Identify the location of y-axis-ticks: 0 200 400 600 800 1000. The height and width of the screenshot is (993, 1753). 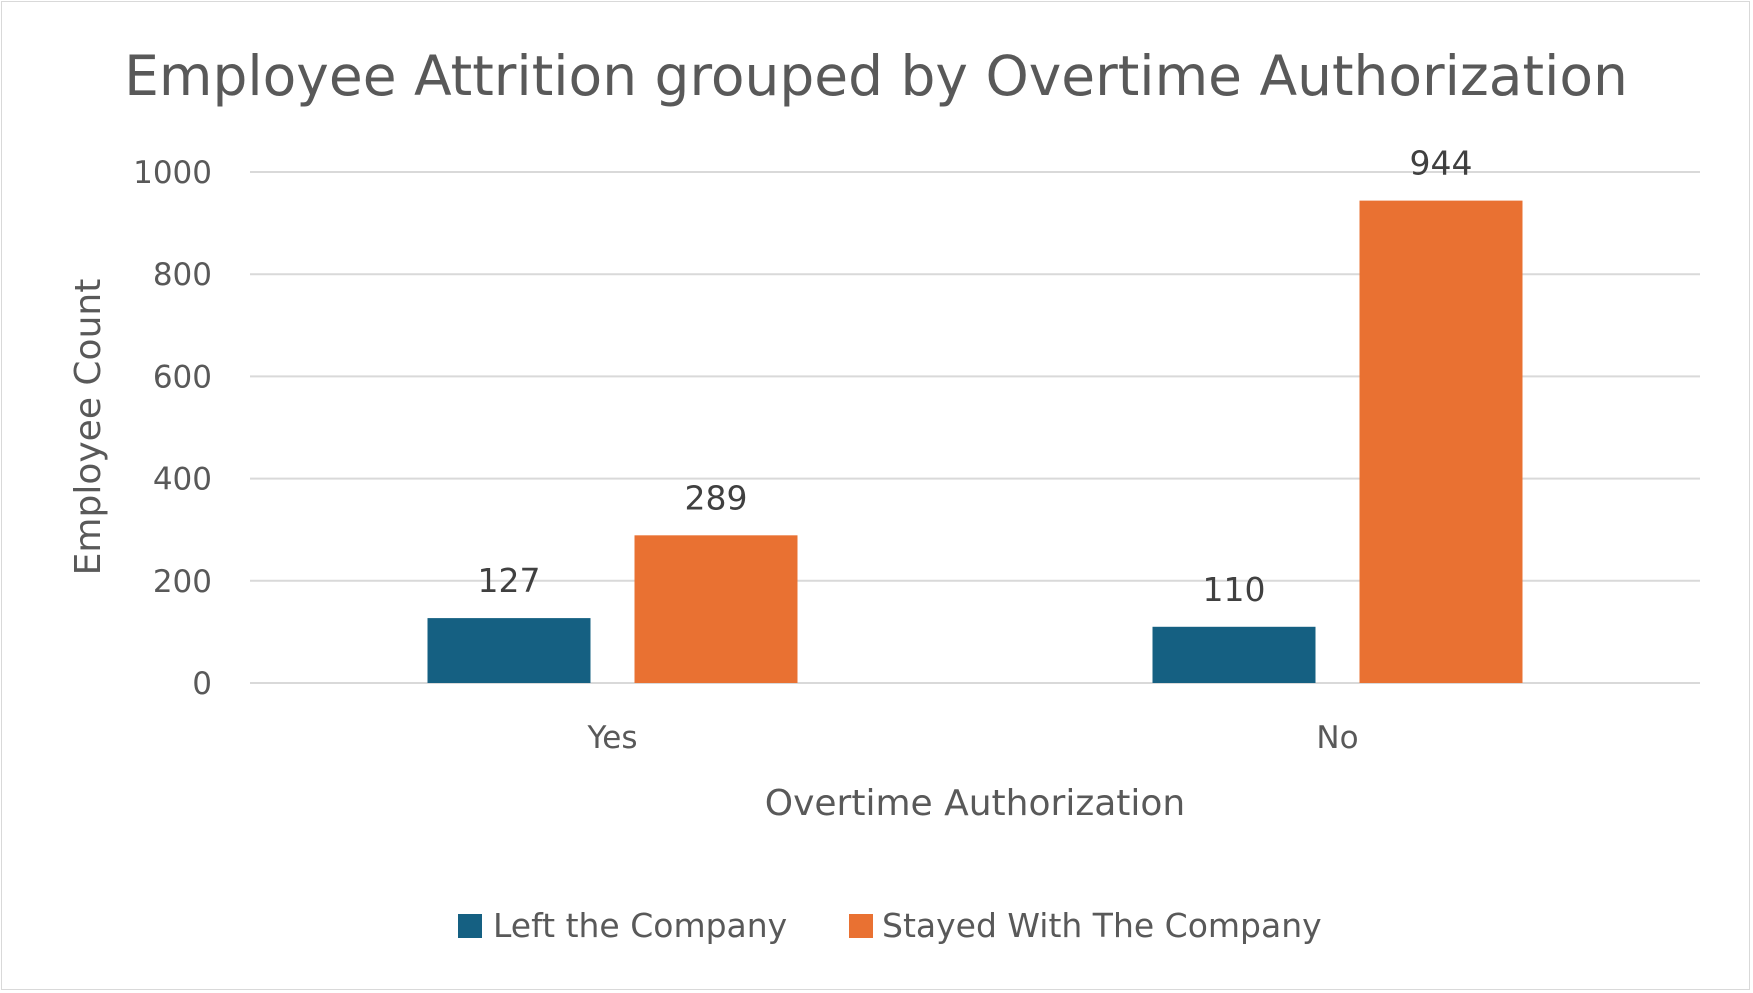
(172, 428).